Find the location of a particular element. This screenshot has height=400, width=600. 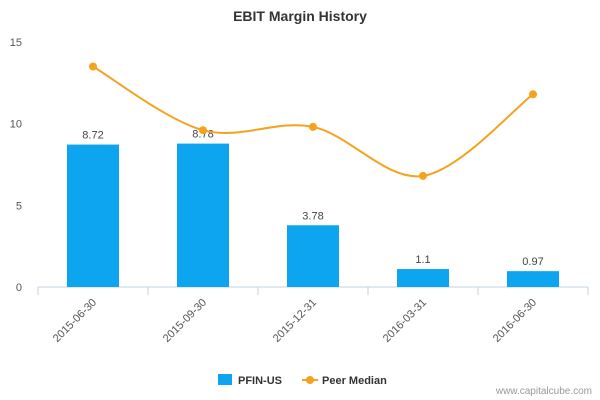

bar-data-label: 8.72 is located at coordinates (92, 136).